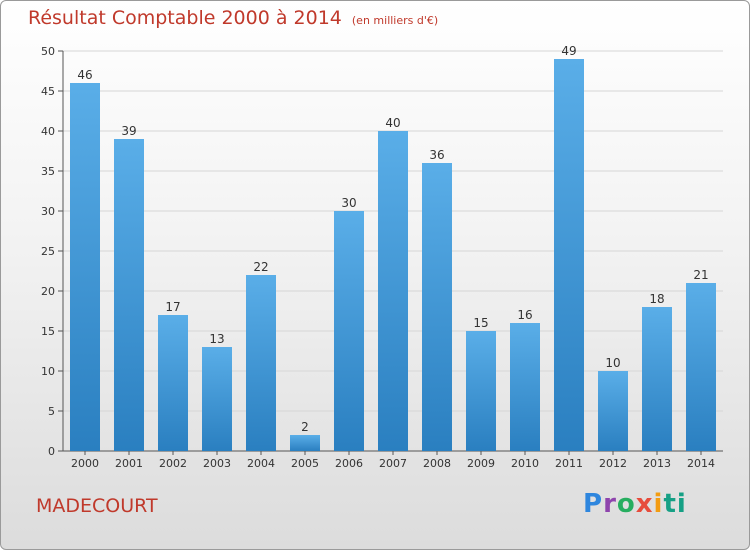 The image size is (750, 550). I want to click on bar-2001, so click(129, 295).